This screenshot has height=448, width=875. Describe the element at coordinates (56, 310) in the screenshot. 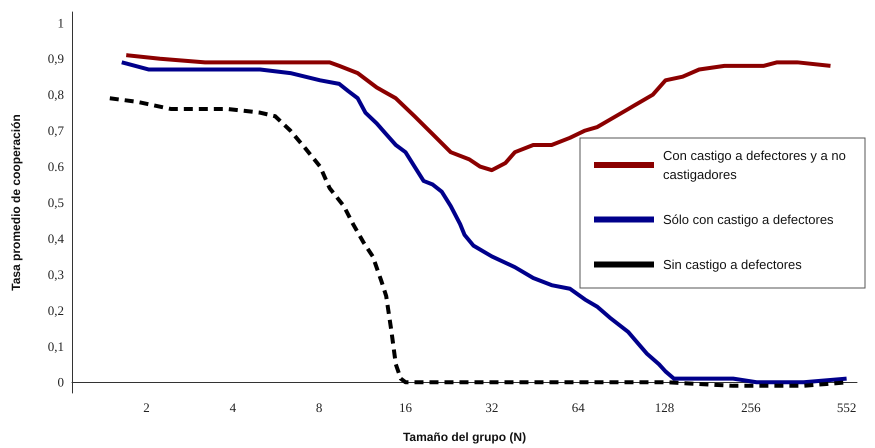

I see `y-tick-label: 0,2` at that location.